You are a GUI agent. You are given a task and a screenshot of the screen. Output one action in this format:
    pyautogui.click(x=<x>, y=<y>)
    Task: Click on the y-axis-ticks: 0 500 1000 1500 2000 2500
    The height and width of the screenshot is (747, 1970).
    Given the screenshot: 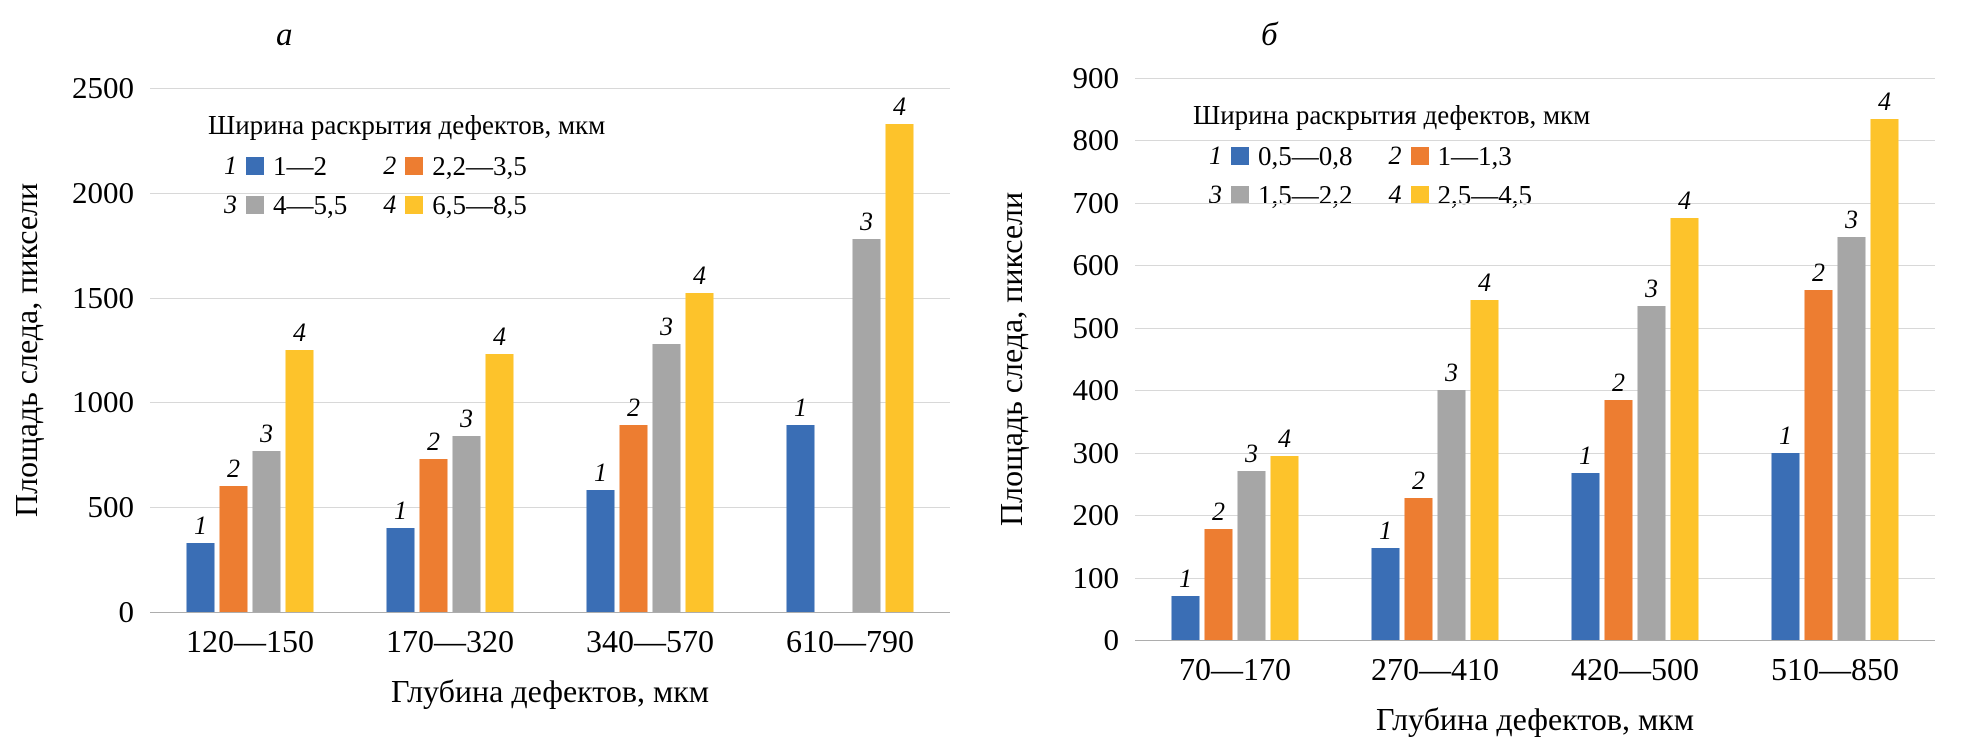 What is the action you would take?
    pyautogui.click(x=67, y=350)
    